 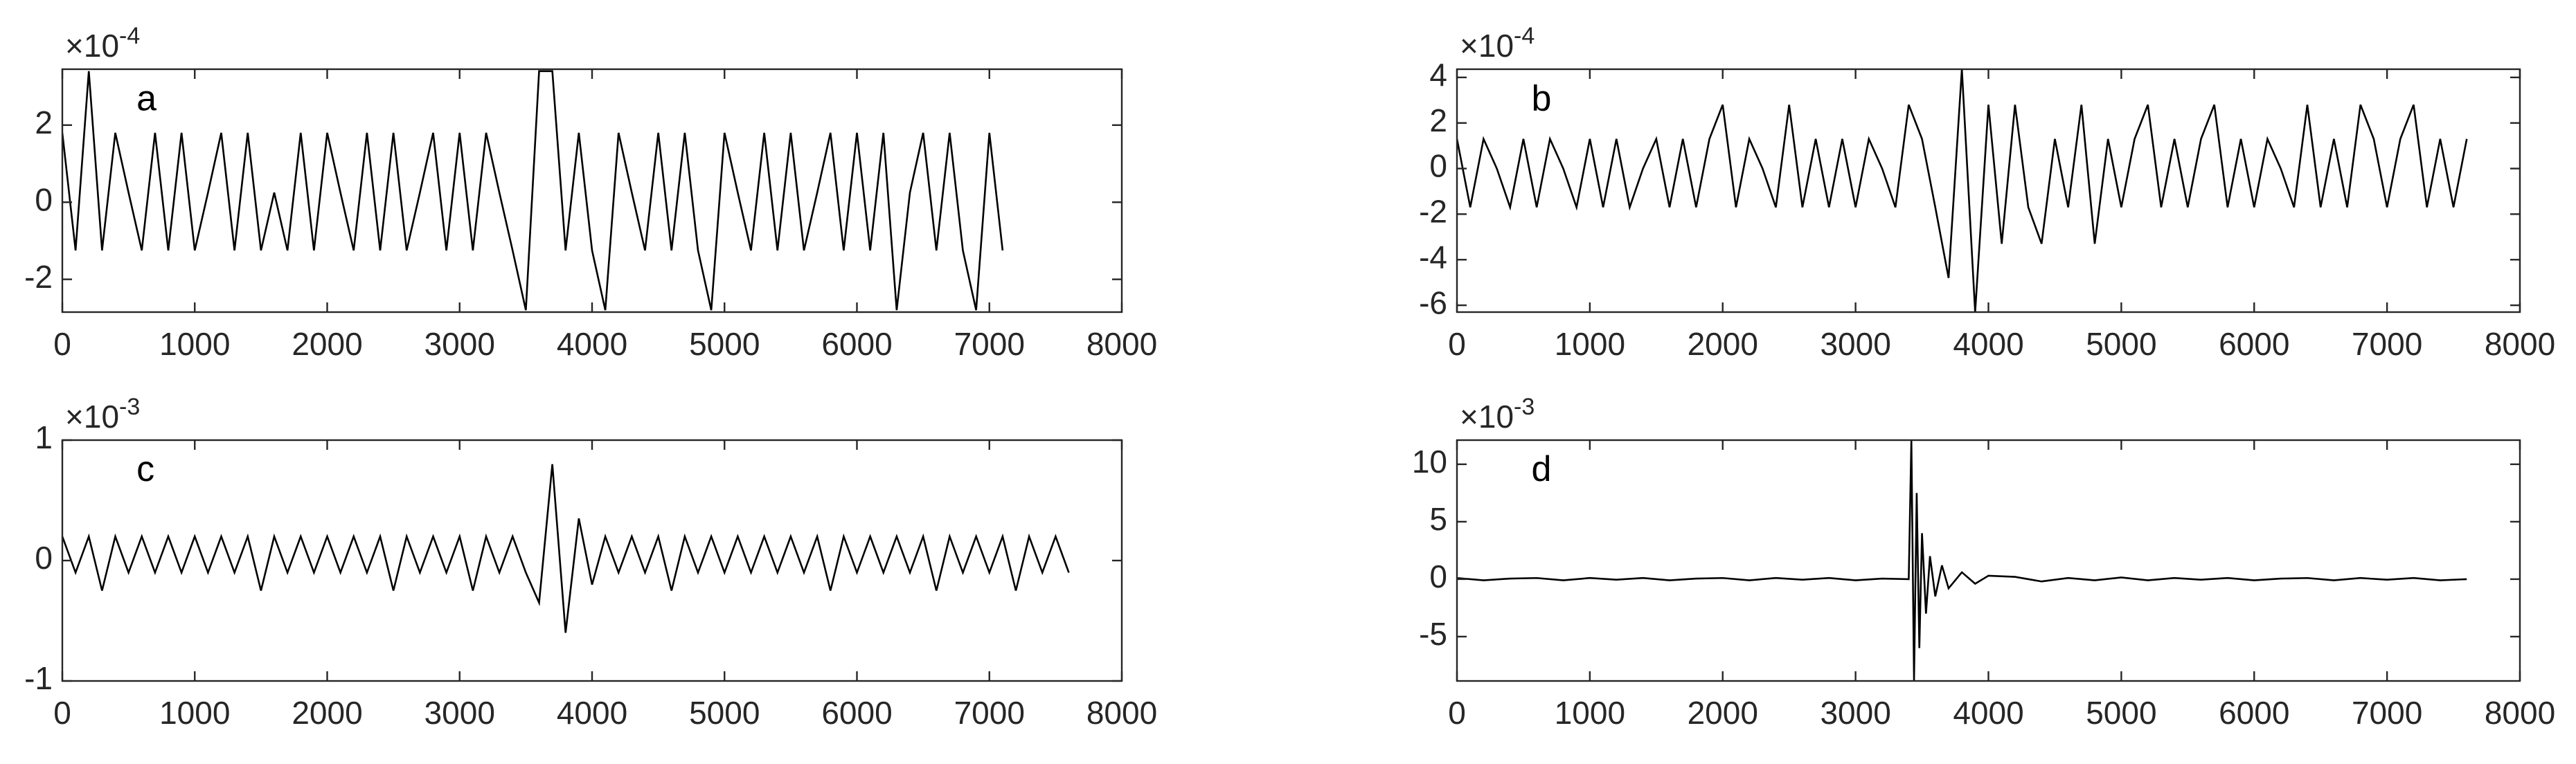 What do you see at coordinates (38, 678) in the screenshot?
I see `y-tick-label: -1` at bounding box center [38, 678].